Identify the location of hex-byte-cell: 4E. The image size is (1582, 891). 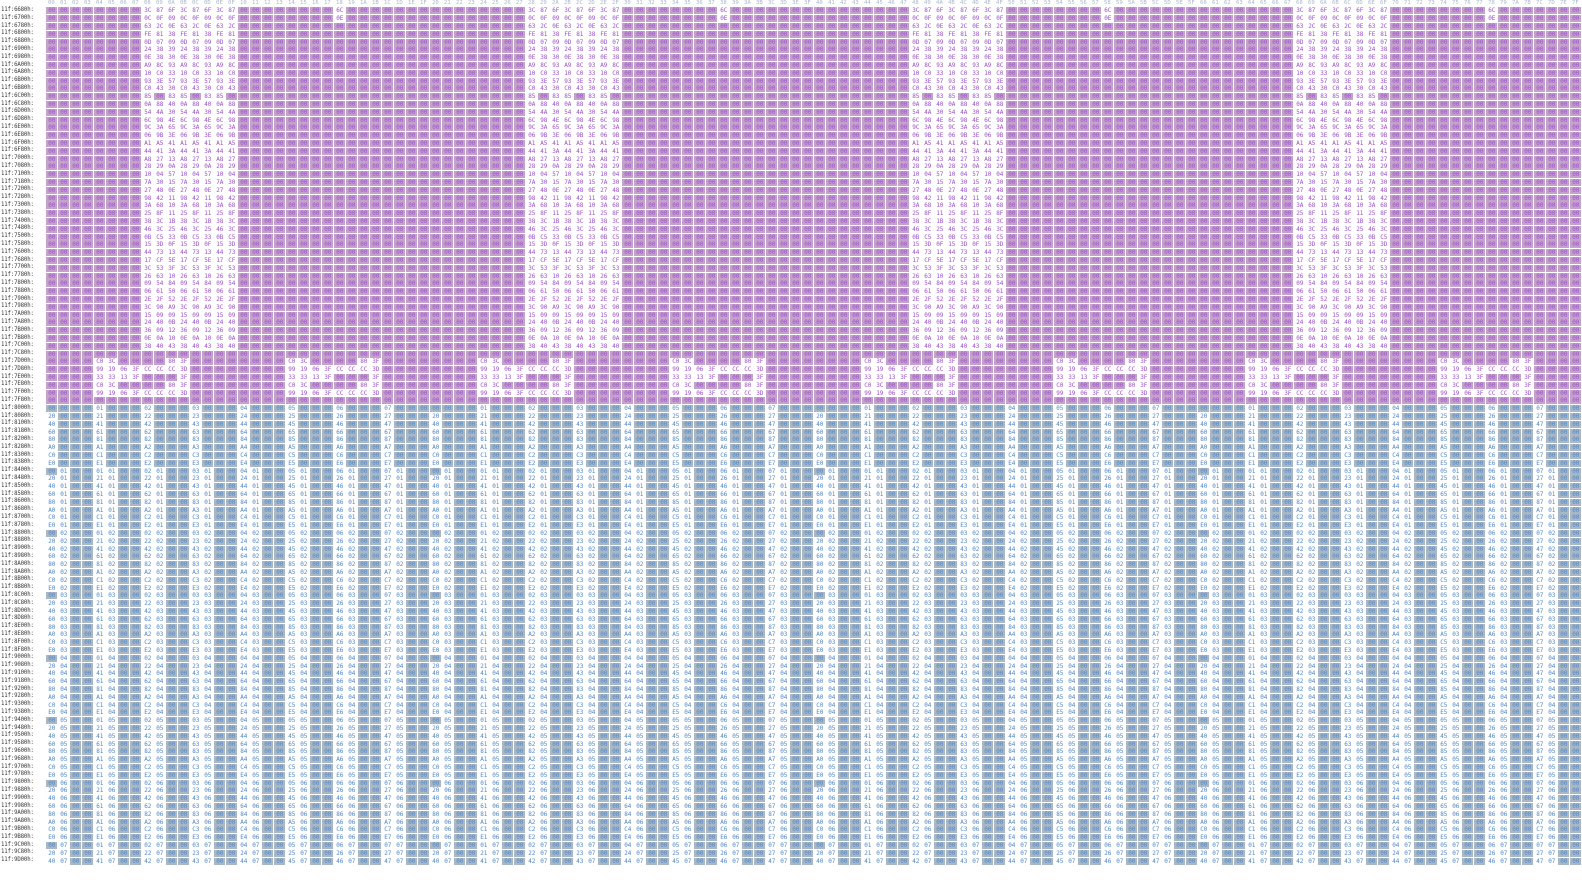
(591, 120).